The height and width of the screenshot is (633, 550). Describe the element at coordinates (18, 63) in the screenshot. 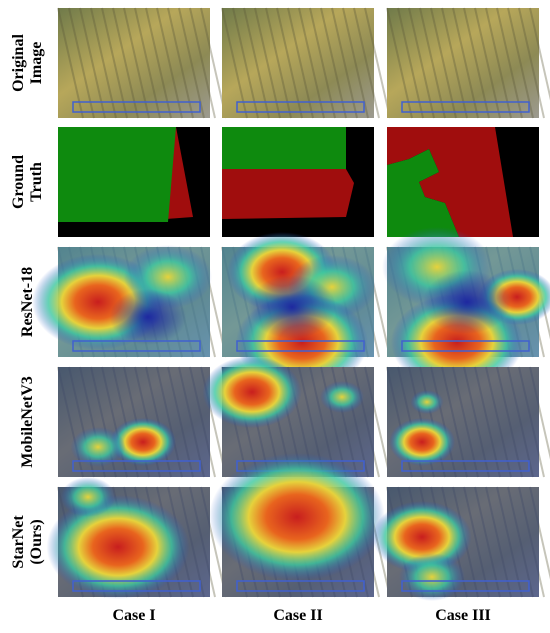

I see `row-label-line: Original` at that location.